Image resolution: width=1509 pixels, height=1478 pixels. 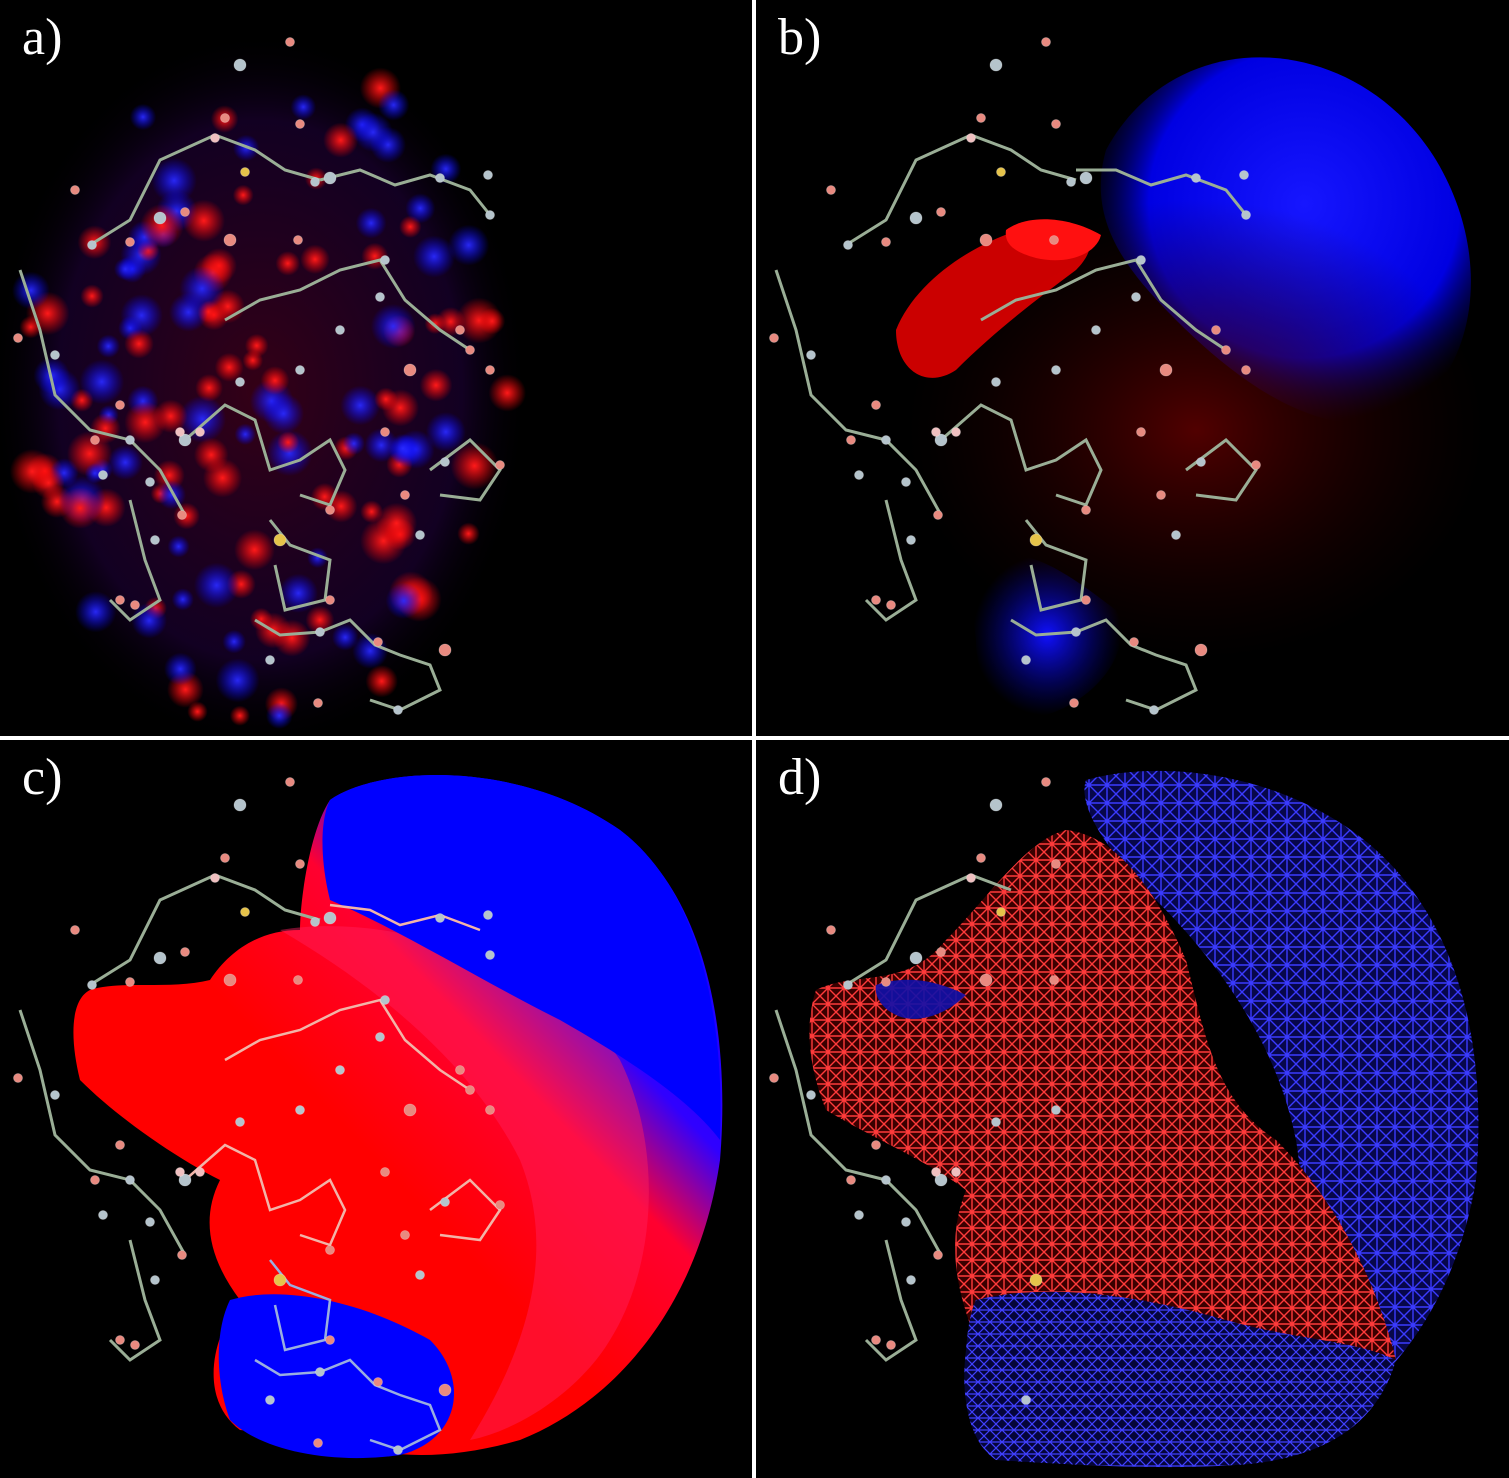 I want to click on panel-label: d), so click(x=800, y=777).